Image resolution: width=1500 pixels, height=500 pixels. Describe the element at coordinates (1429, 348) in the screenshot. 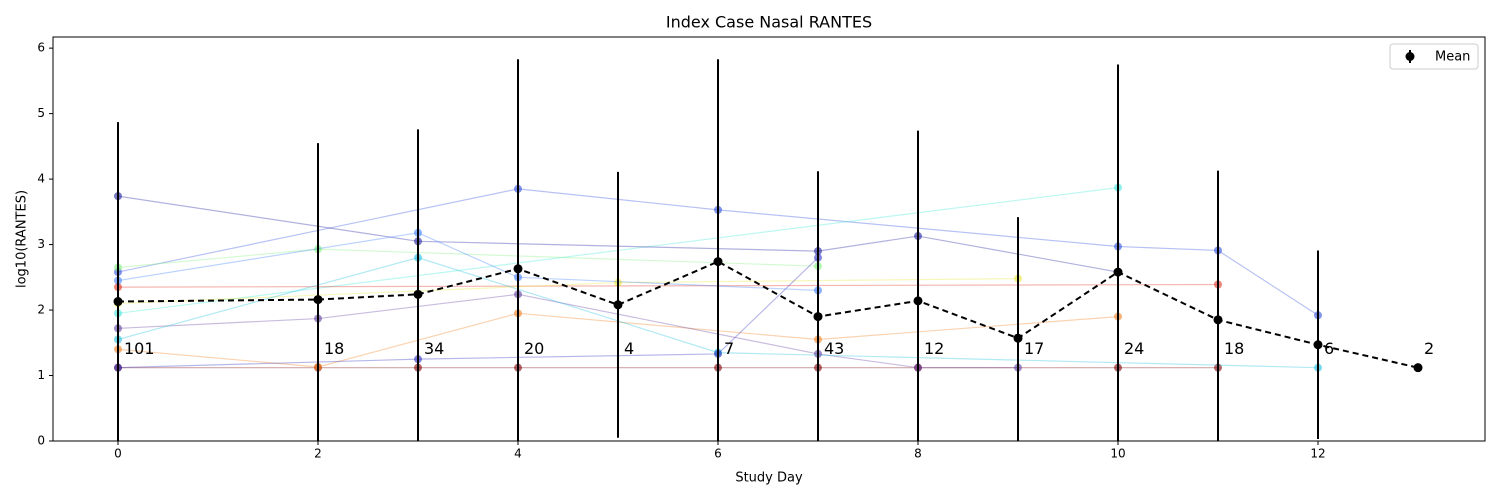

I see `count-label: 2` at that location.